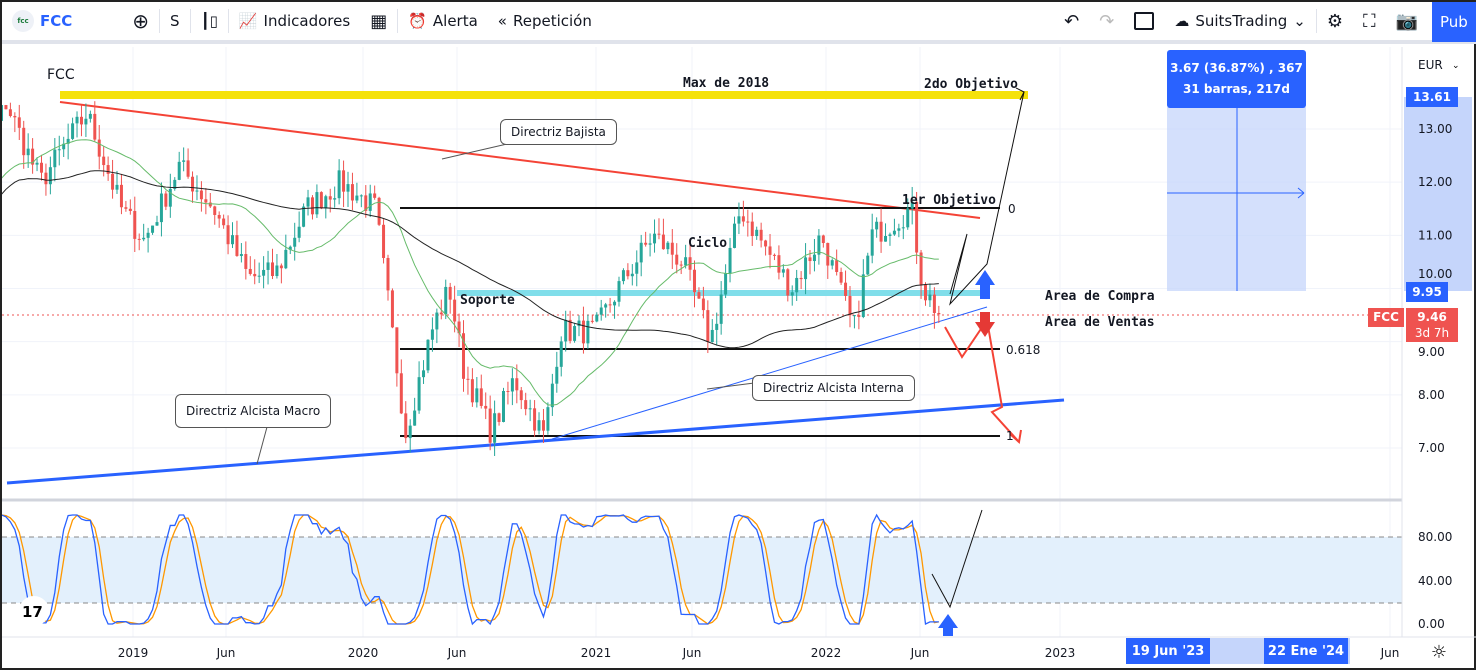  Describe the element at coordinates (378, 21) in the screenshot. I see `templates-button: ▦` at that location.